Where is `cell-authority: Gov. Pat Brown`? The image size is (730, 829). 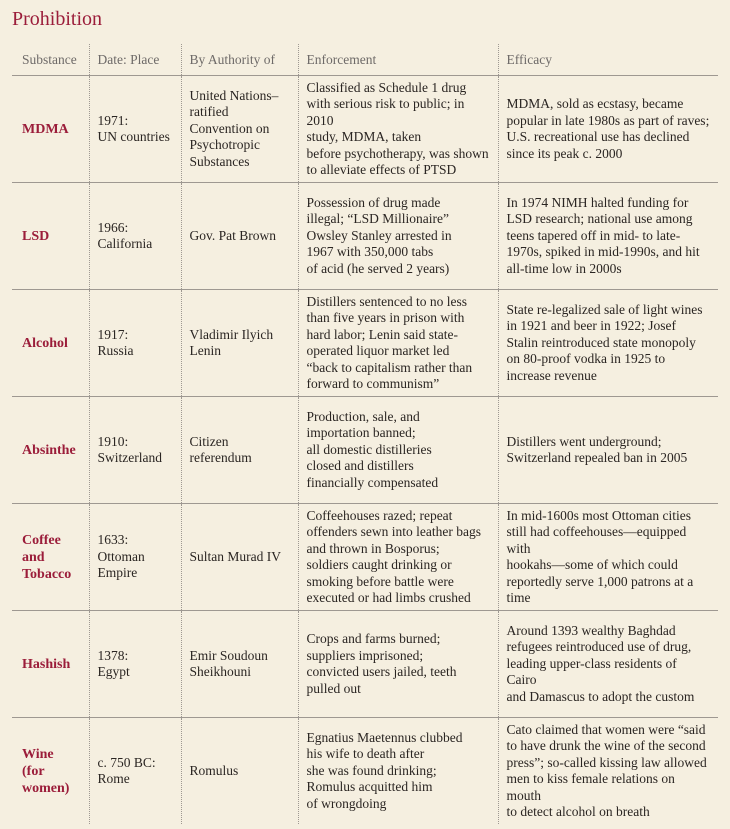
cell-authority: Gov. Pat Brown is located at coordinates (239, 236).